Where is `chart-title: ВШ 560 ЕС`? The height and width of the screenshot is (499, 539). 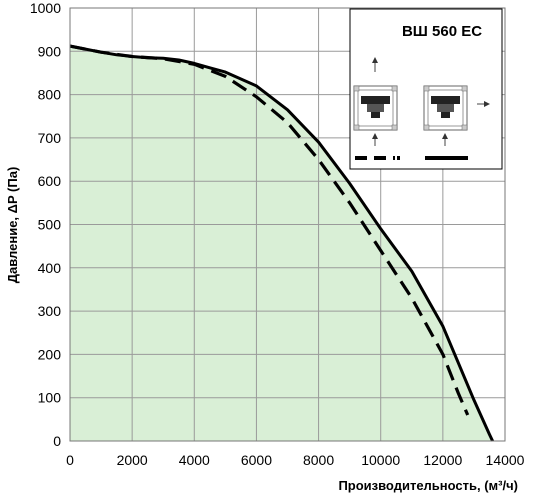 chart-title: ВШ 560 ЕС is located at coordinates (442, 31).